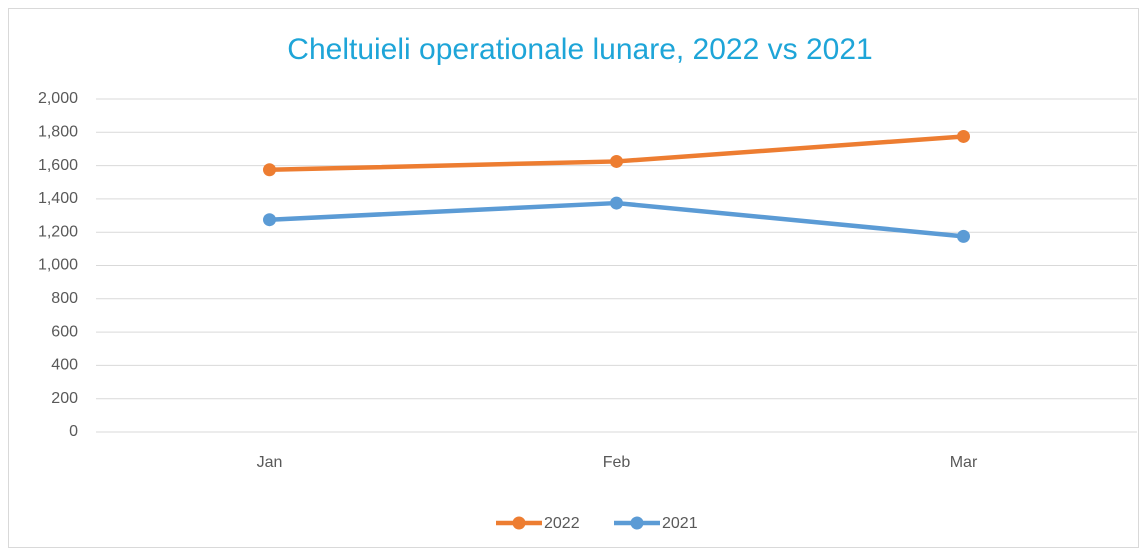  Describe the element at coordinates (58, 132) in the screenshot. I see `y-tick-label: 1,800` at that location.